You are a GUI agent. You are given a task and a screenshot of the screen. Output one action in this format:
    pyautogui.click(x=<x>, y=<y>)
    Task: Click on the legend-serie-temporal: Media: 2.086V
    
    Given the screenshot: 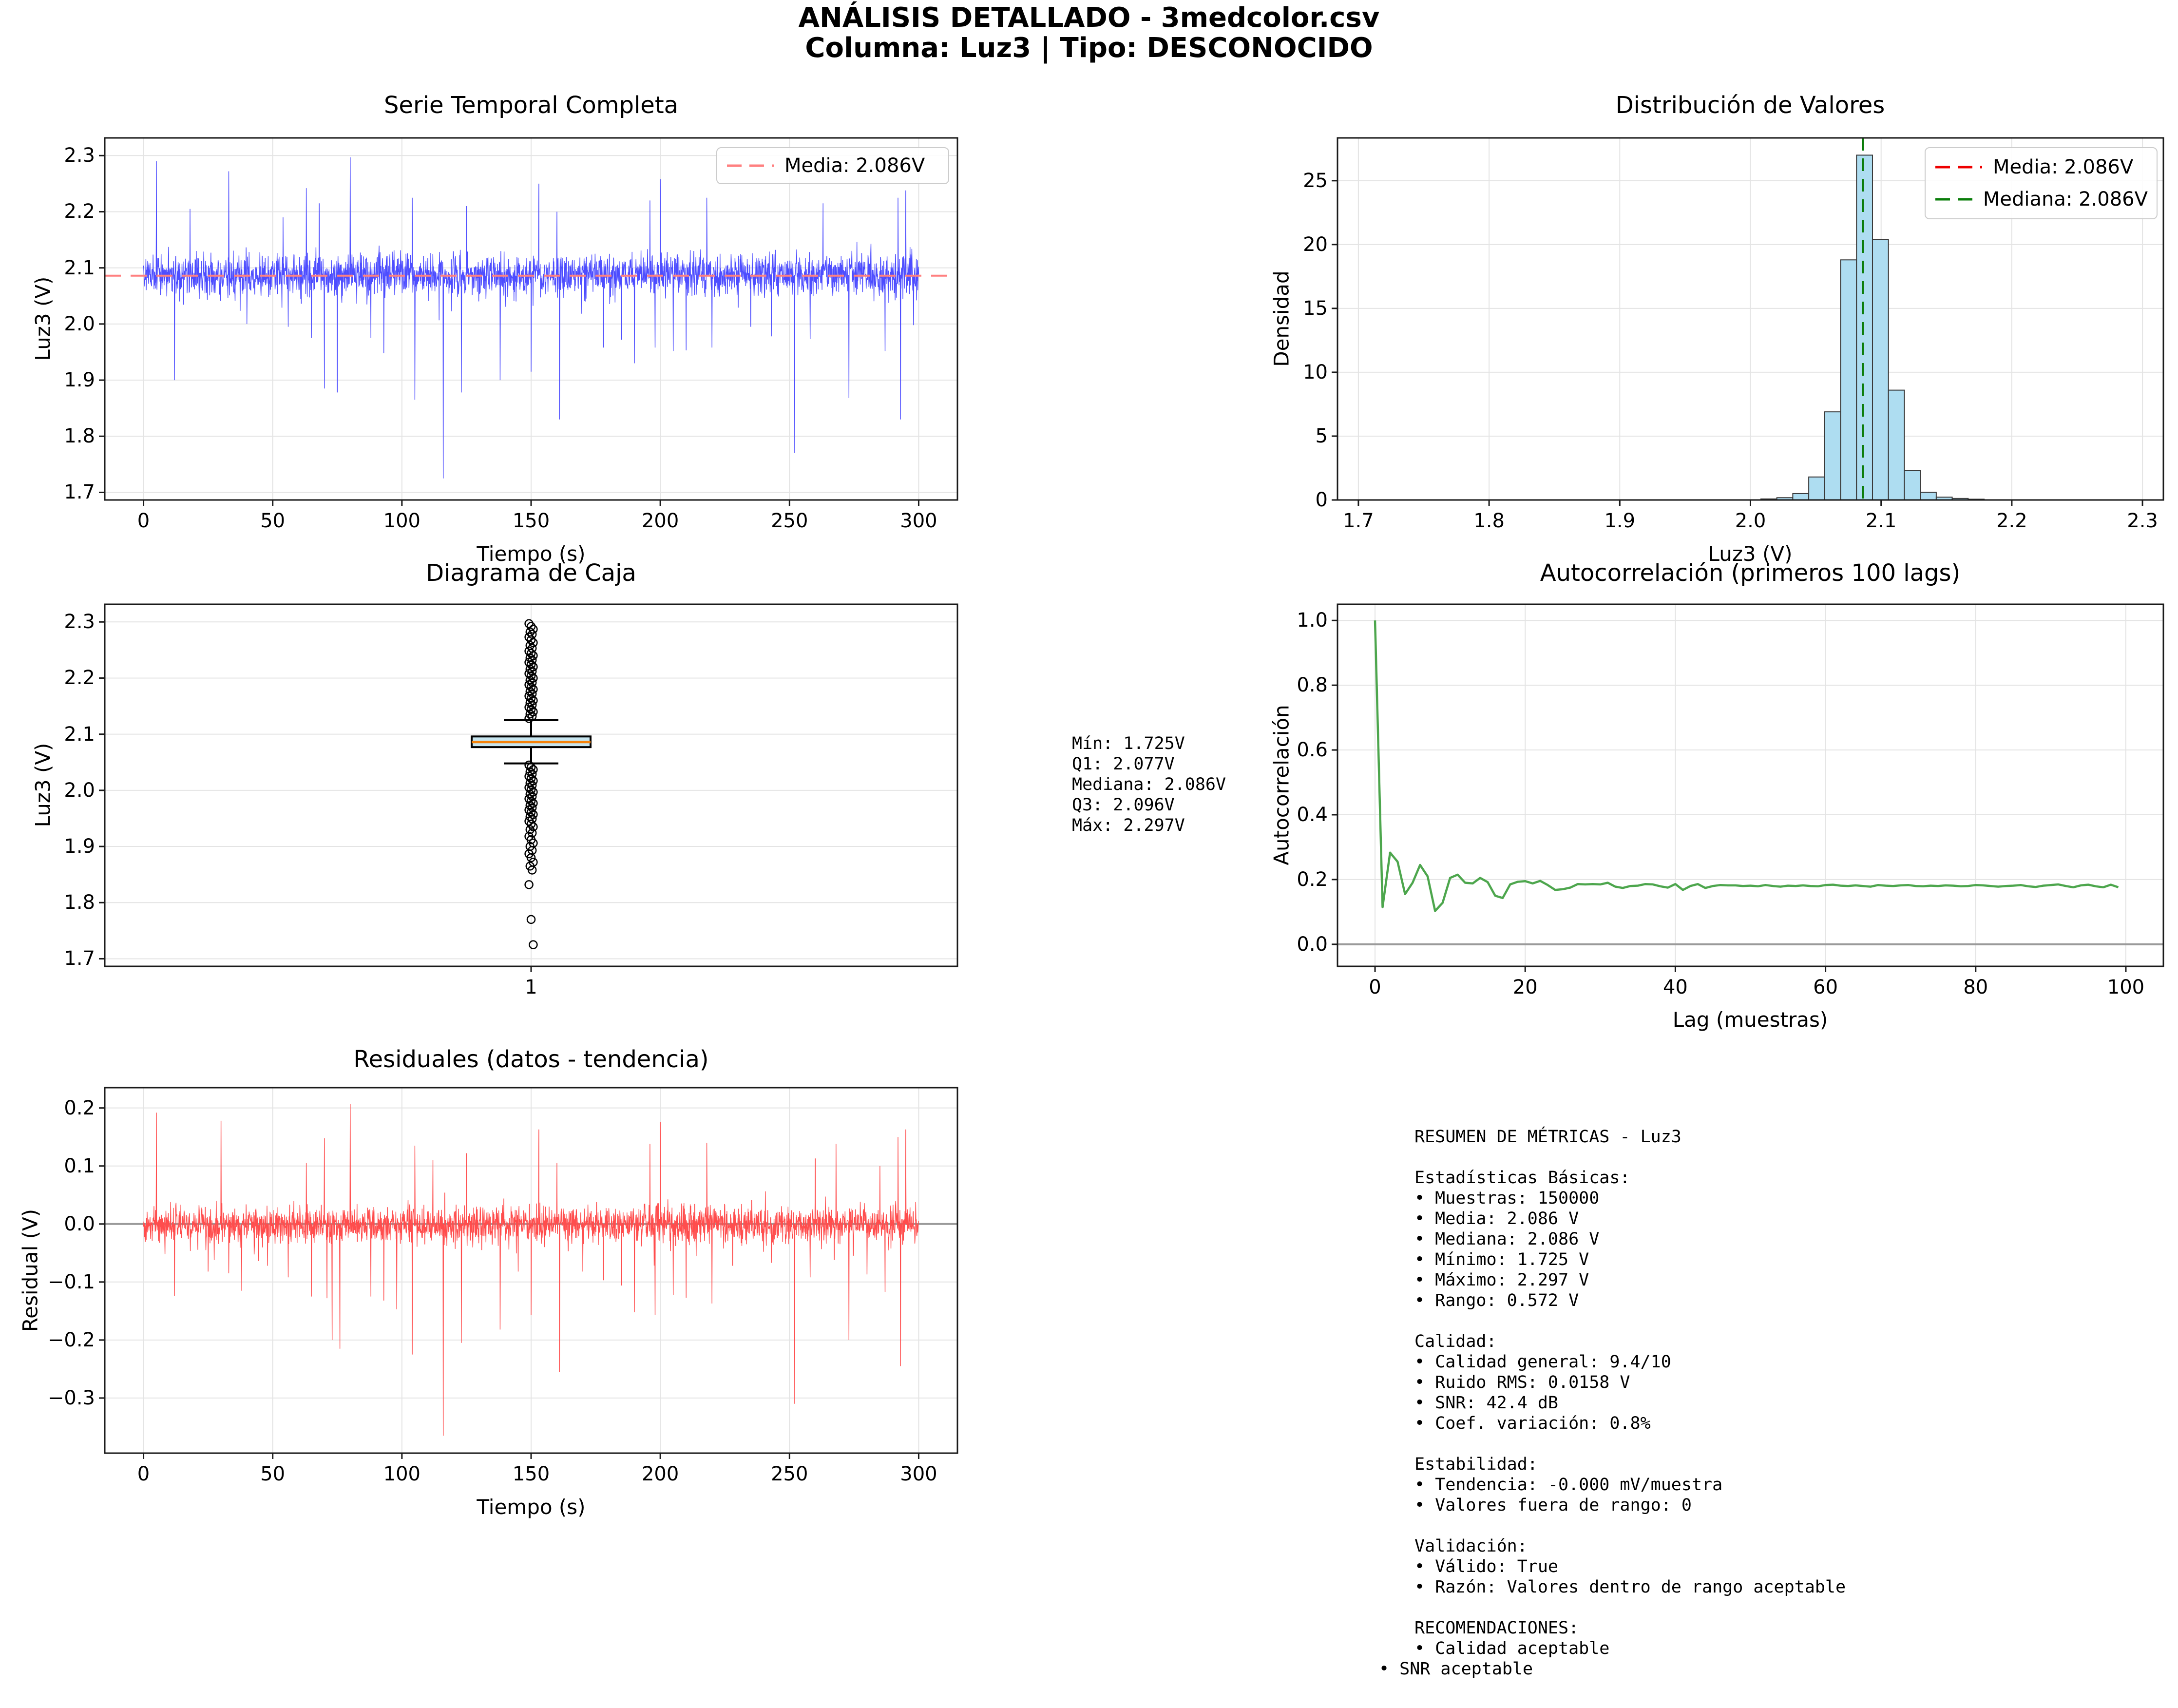 What is the action you would take?
    pyautogui.click(x=832, y=165)
    